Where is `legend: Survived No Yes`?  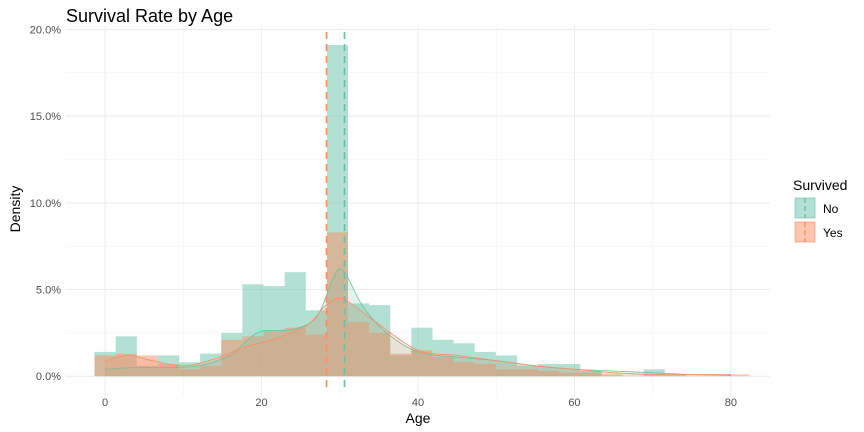 legend: Survived No Yes is located at coordinates (820, 210).